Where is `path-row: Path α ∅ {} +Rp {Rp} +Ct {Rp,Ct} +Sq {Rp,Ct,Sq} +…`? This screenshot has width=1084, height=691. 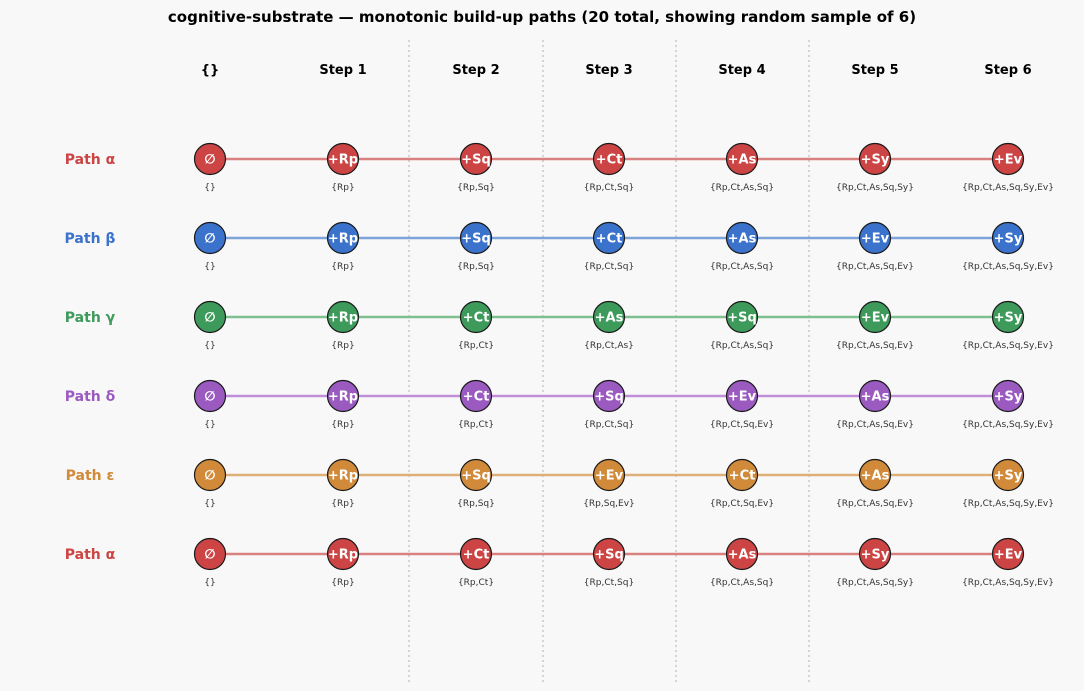
path-row: Path α ∅ {} +Rp {Rp} +Ct {Rp,Ct} +Sq {Rp,Ct,Sq} +… is located at coordinates (559, 562).